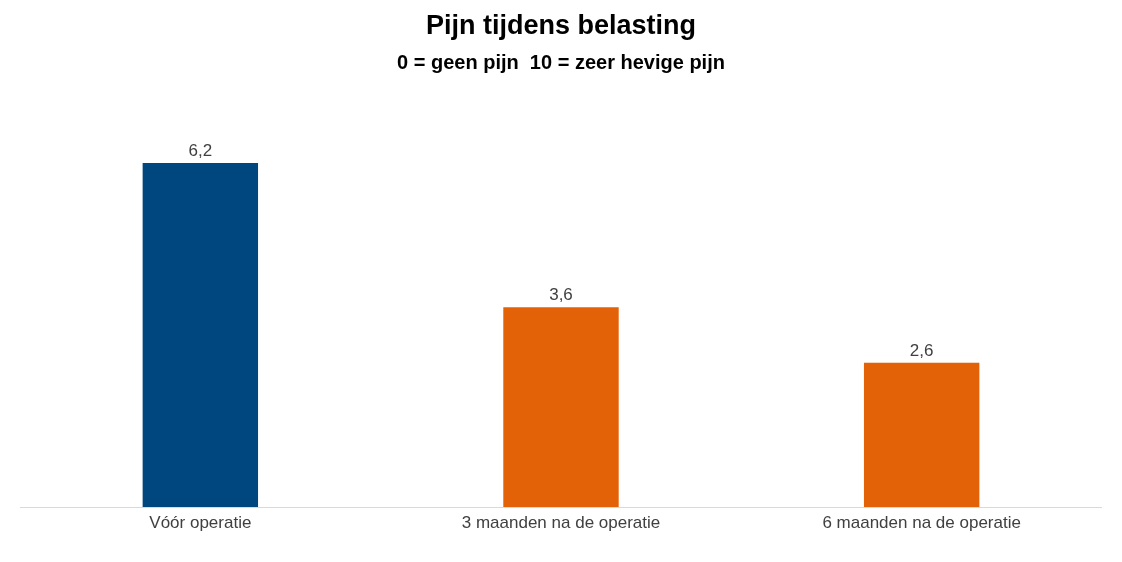 The height and width of the screenshot is (562, 1122). I want to click on data-label: 6,2, so click(200, 151).